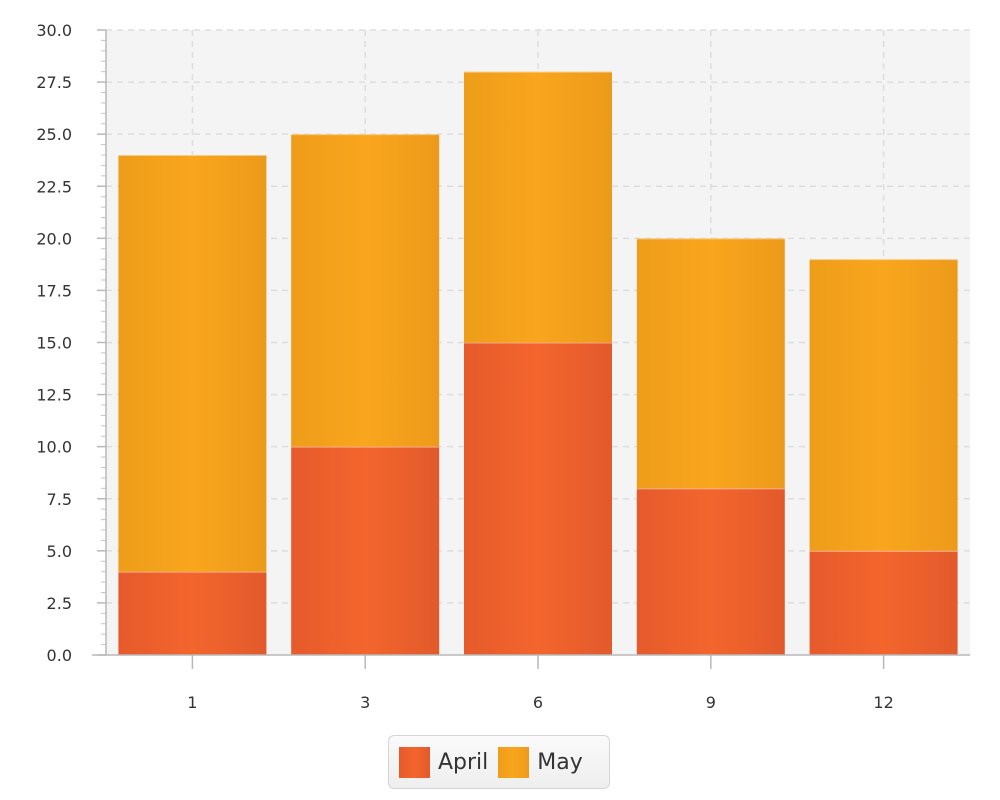  What do you see at coordinates (59, 551) in the screenshot?
I see `y-tick-label: 5.0` at bounding box center [59, 551].